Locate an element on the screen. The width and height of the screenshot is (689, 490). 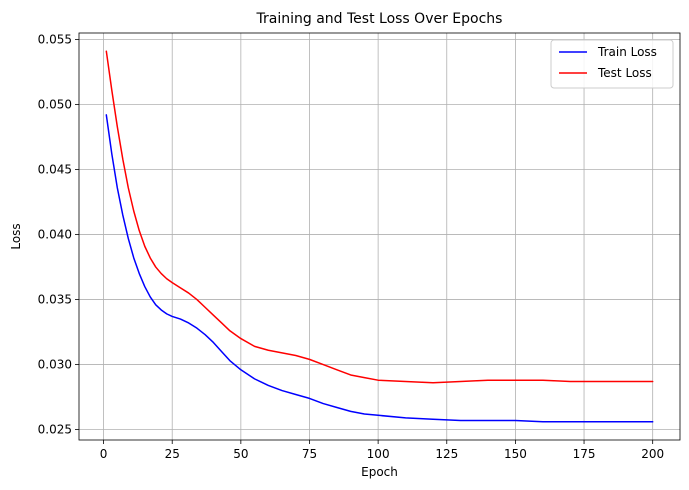
y-tick-label: 0.025 is located at coordinates (55, 430).